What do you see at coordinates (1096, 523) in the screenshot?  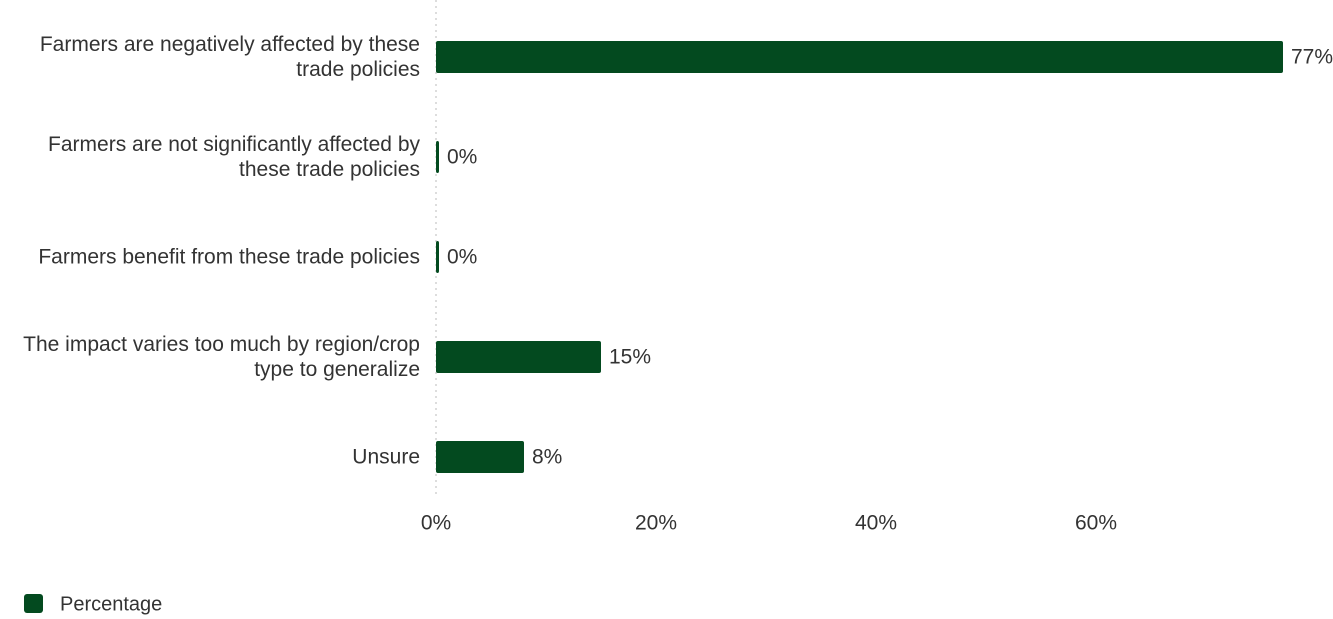 I see `x-tick-label: 60%` at bounding box center [1096, 523].